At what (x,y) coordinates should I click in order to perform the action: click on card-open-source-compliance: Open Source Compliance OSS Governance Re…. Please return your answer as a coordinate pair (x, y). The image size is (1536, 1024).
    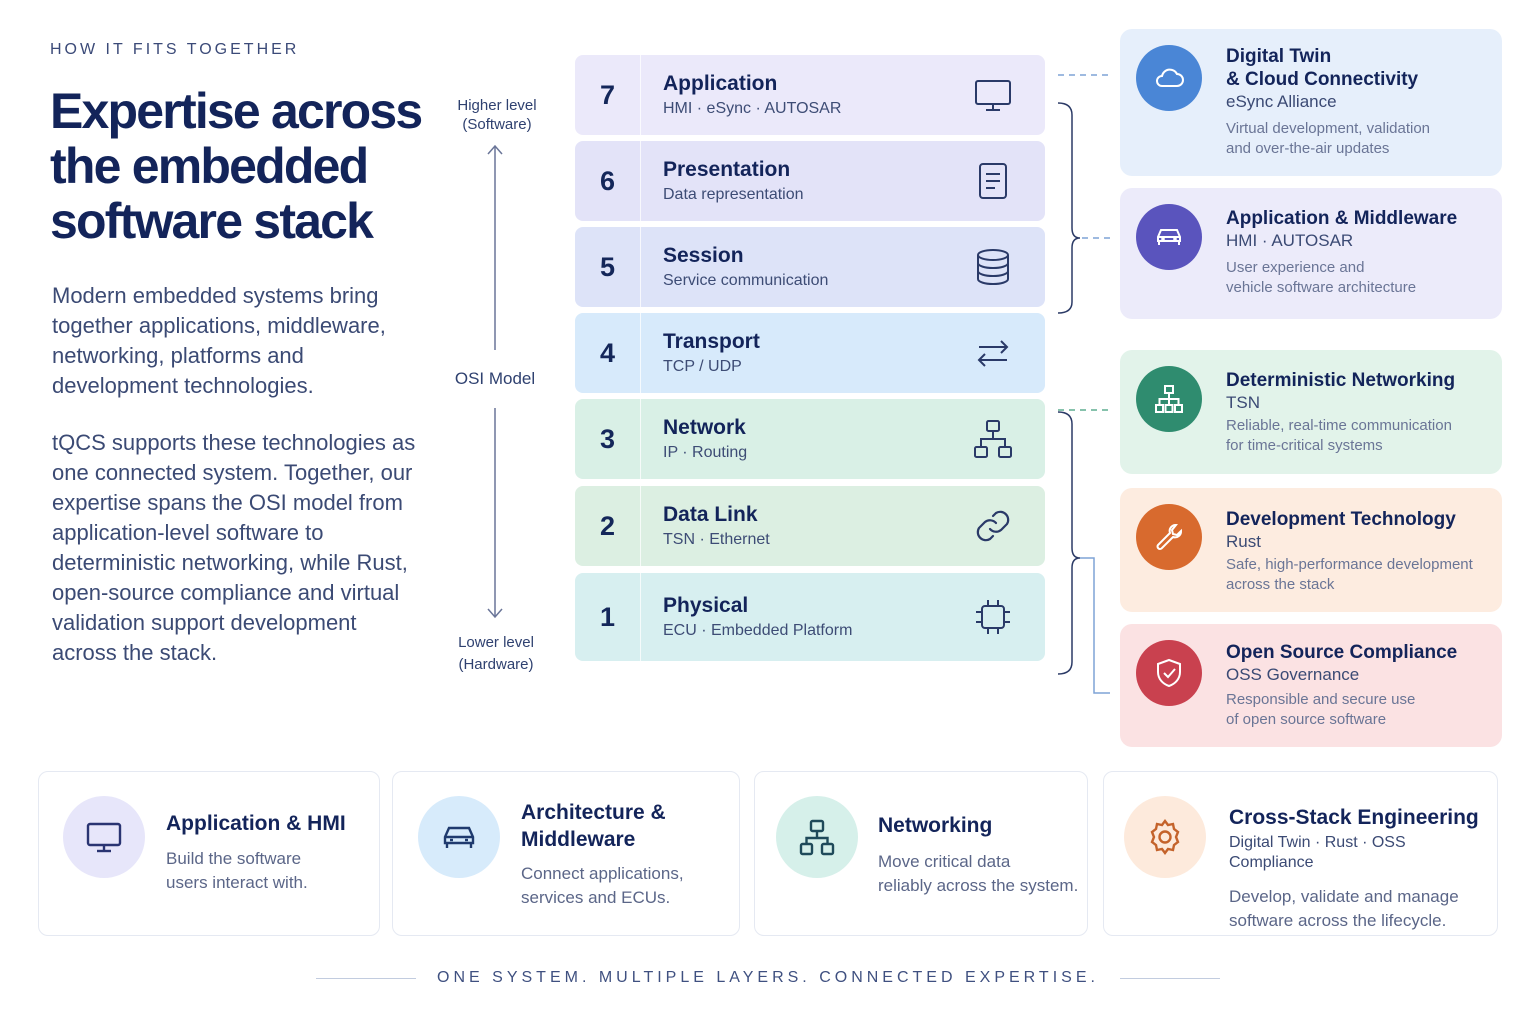
    Looking at the image, I should click on (1311, 685).